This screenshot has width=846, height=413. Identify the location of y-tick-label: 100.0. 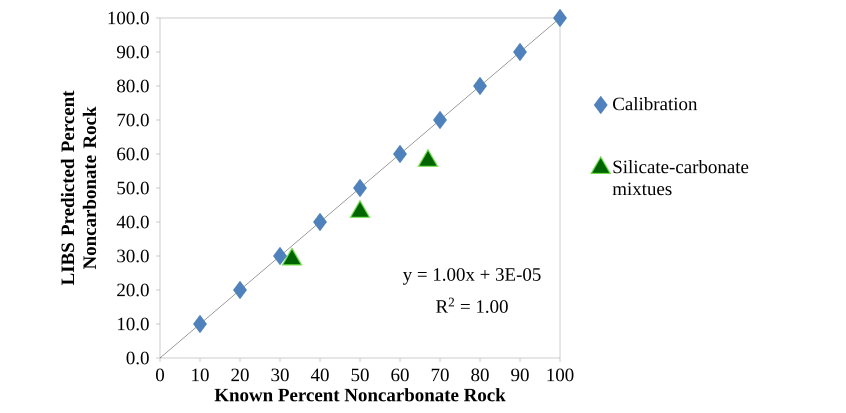
(128, 18).